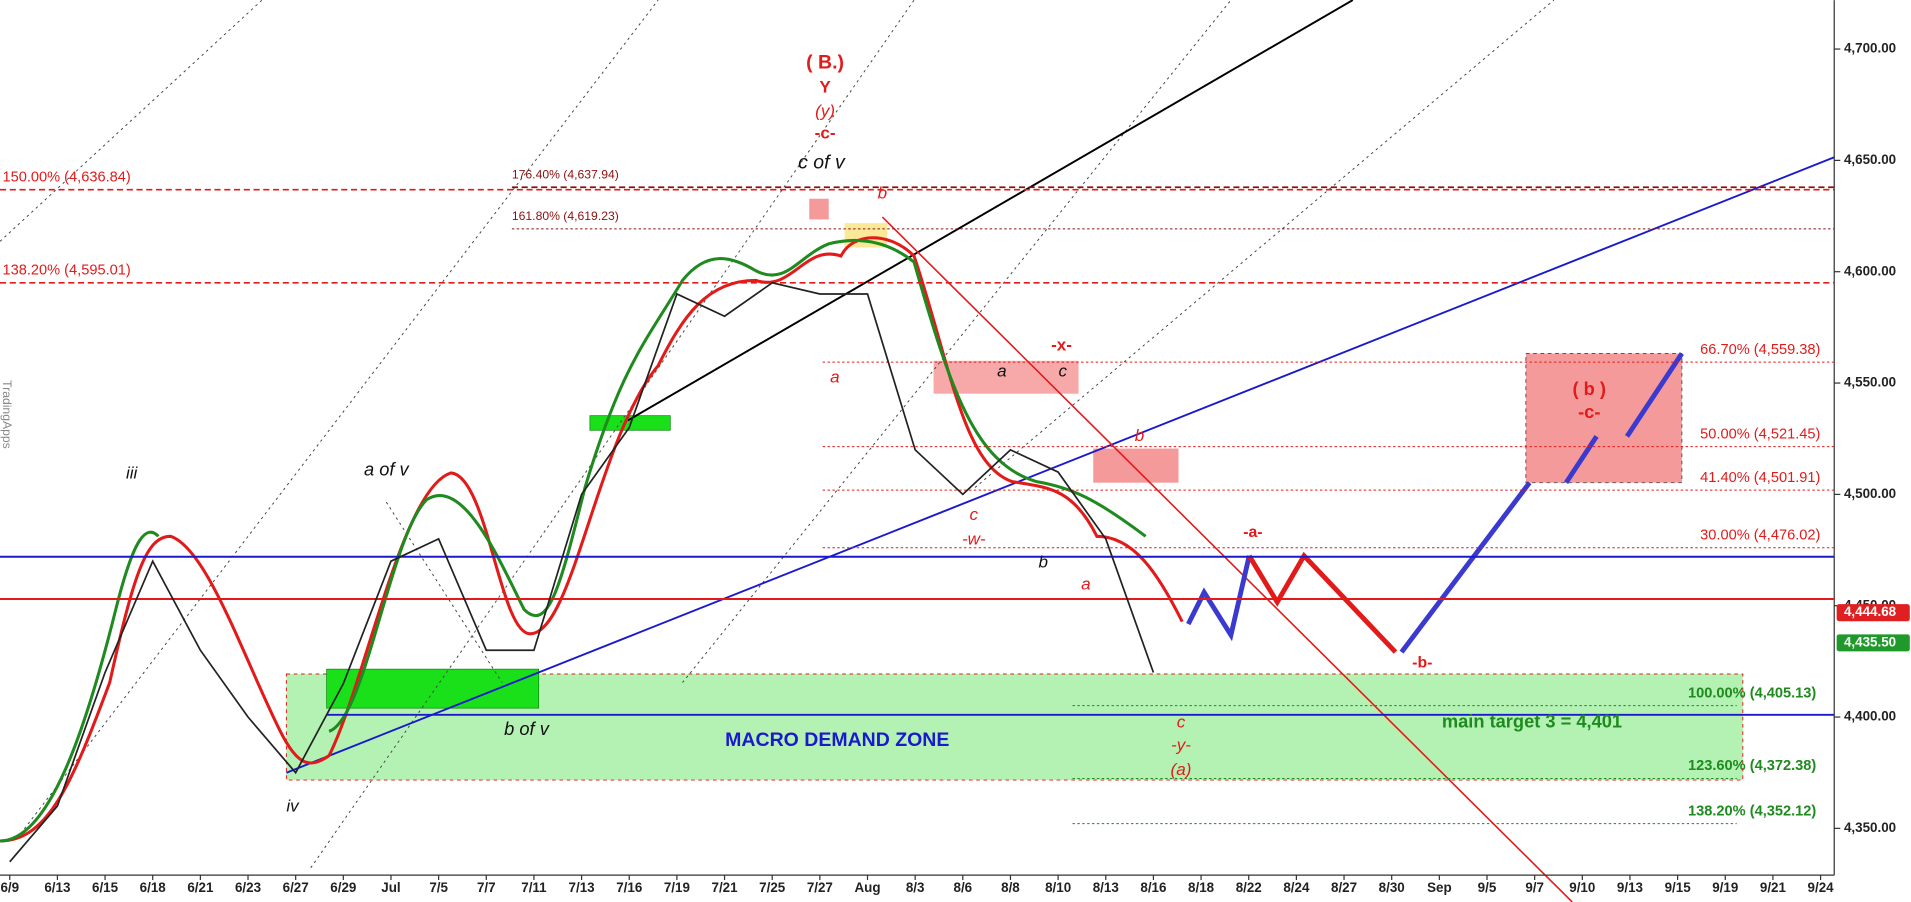  I want to click on target-zone, so click(1604, 418).